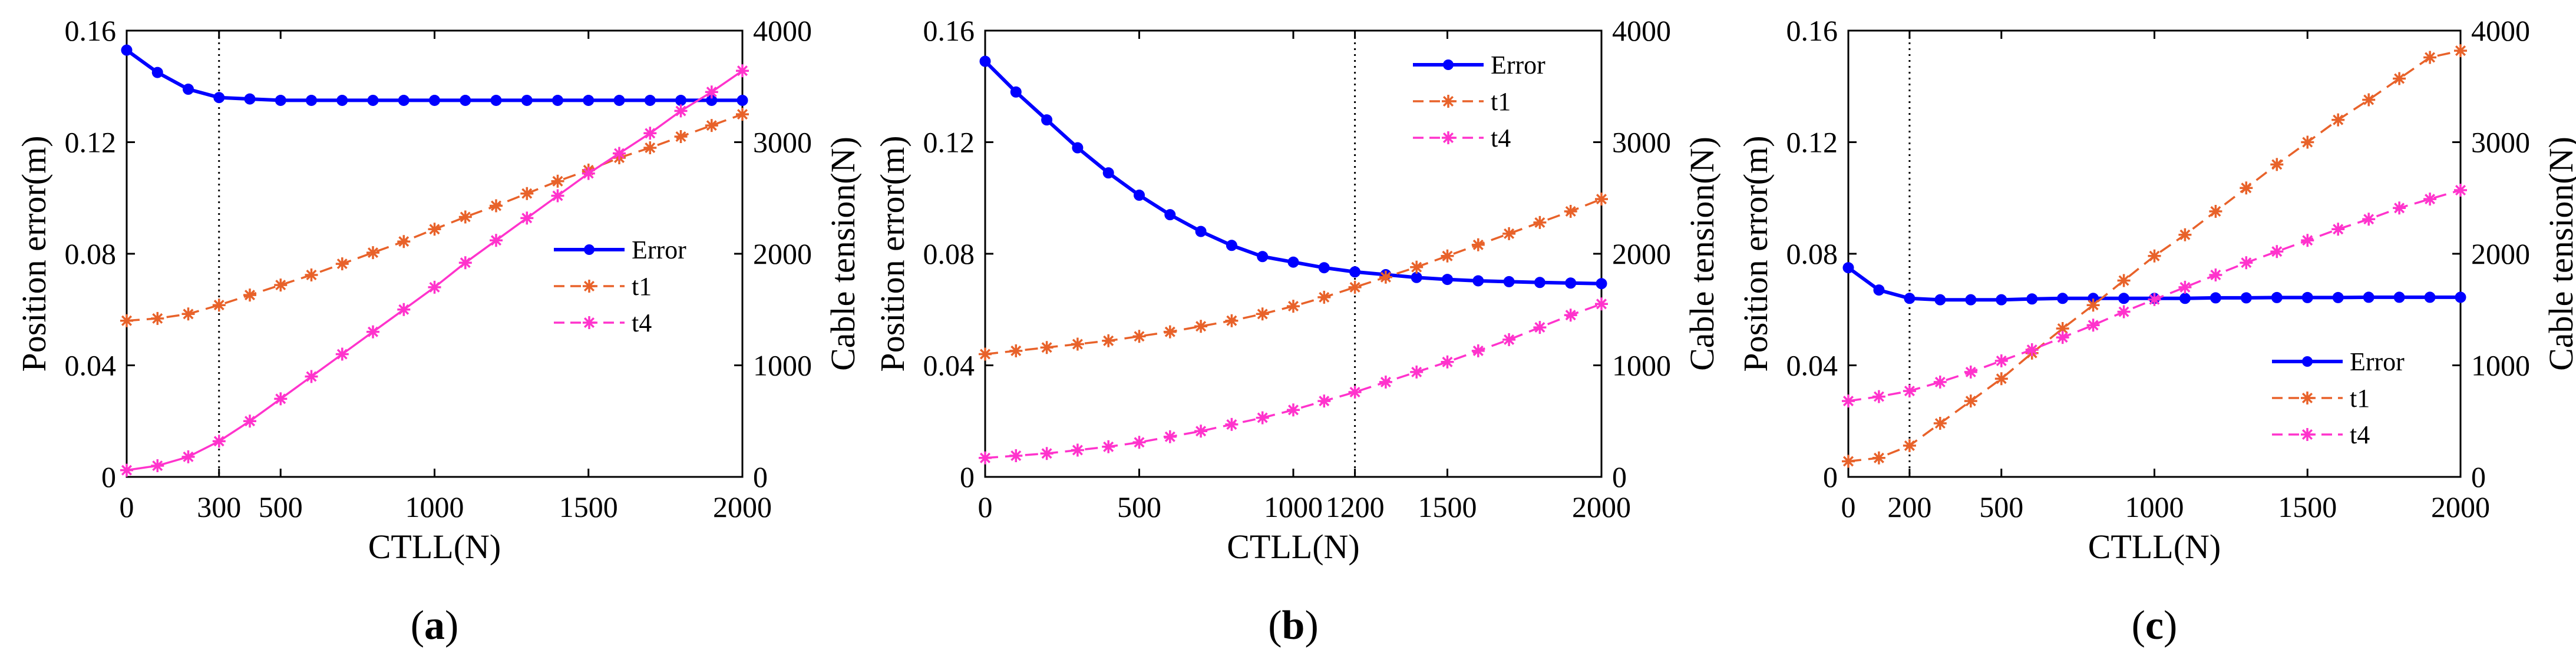 This screenshot has height=660, width=2576. What do you see at coordinates (843, 254) in the screenshot?
I see `y-right-axis-title: Cable tension(N)` at bounding box center [843, 254].